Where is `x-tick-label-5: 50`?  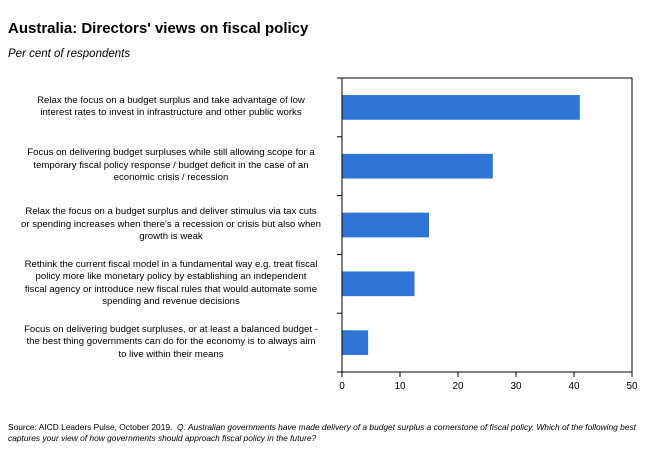
x-tick-label-5: 50 is located at coordinates (632, 386).